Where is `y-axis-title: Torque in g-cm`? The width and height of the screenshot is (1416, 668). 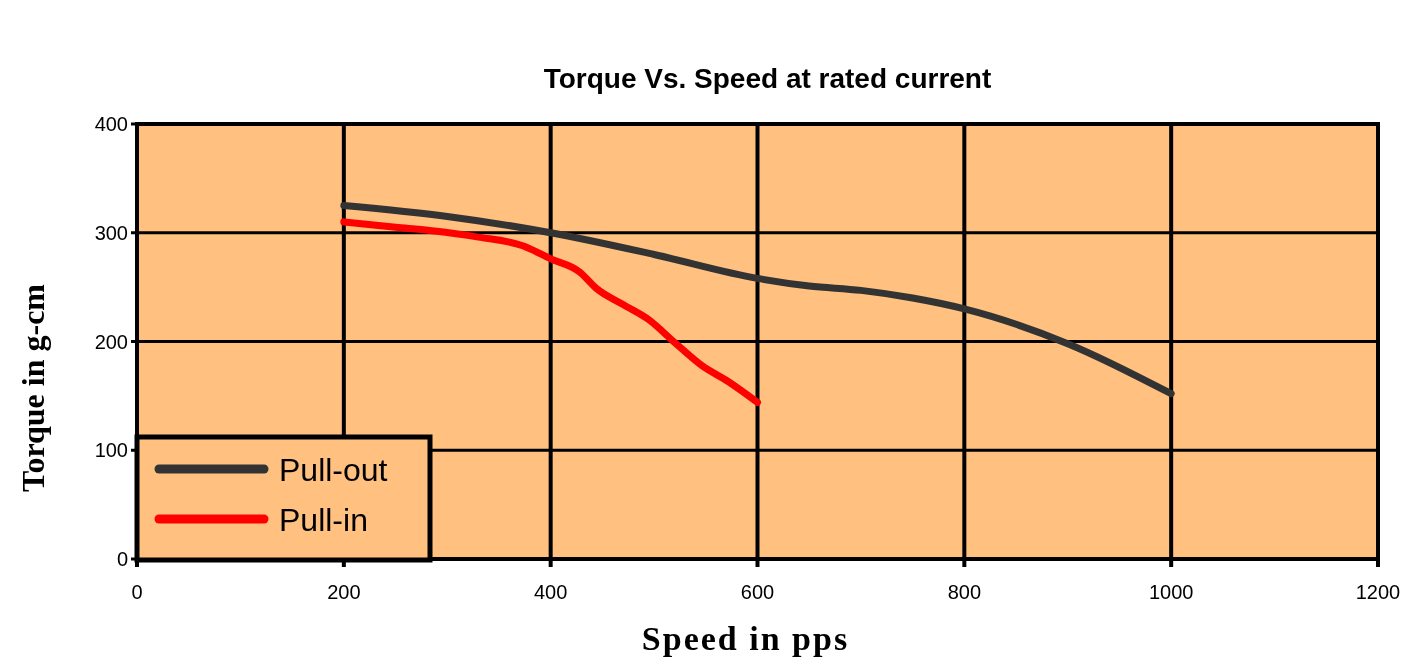
y-axis-title: Torque in g-cm is located at coordinates (33, 388).